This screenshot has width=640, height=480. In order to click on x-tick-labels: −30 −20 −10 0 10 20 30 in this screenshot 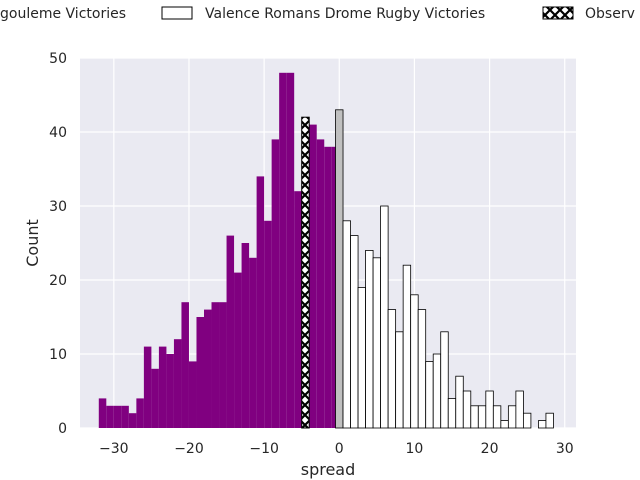, I will do `click(336, 449)`.